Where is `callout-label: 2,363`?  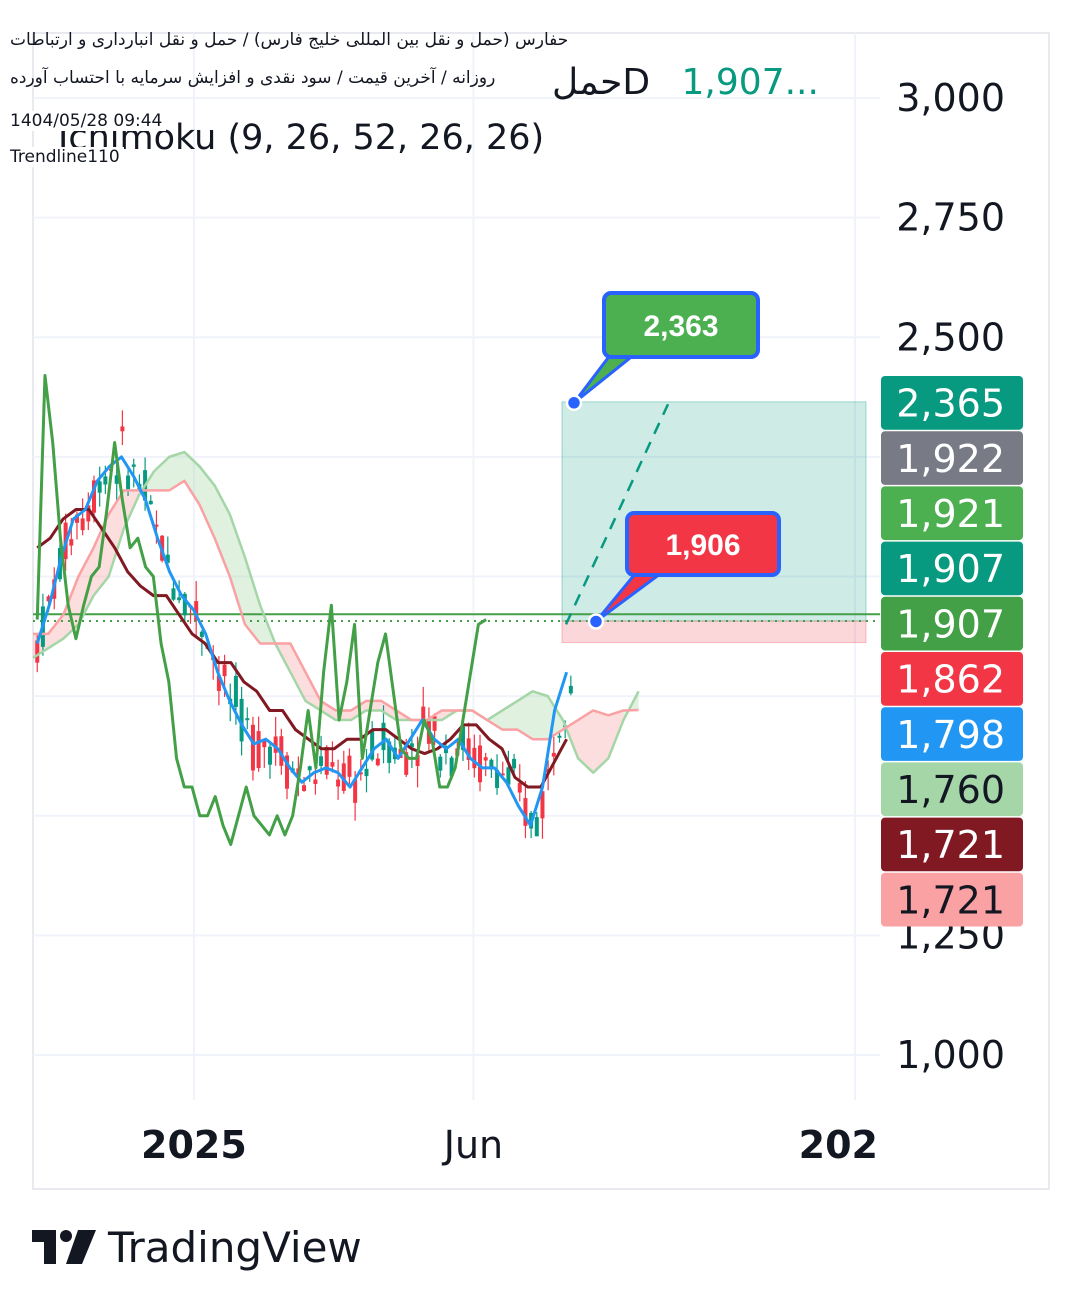
callout-label: 2,363 is located at coordinates (680, 326).